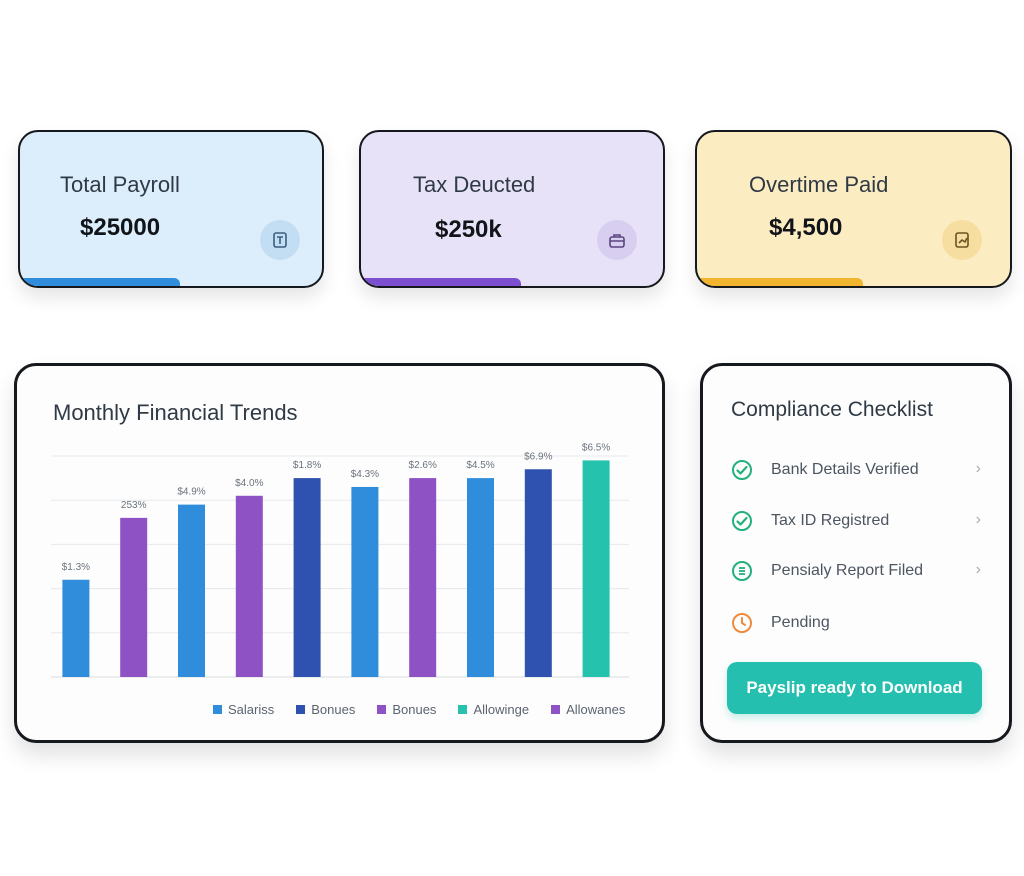 The image size is (1024, 876). What do you see at coordinates (134, 505) in the screenshot?
I see `bar-data-label: 253%` at bounding box center [134, 505].